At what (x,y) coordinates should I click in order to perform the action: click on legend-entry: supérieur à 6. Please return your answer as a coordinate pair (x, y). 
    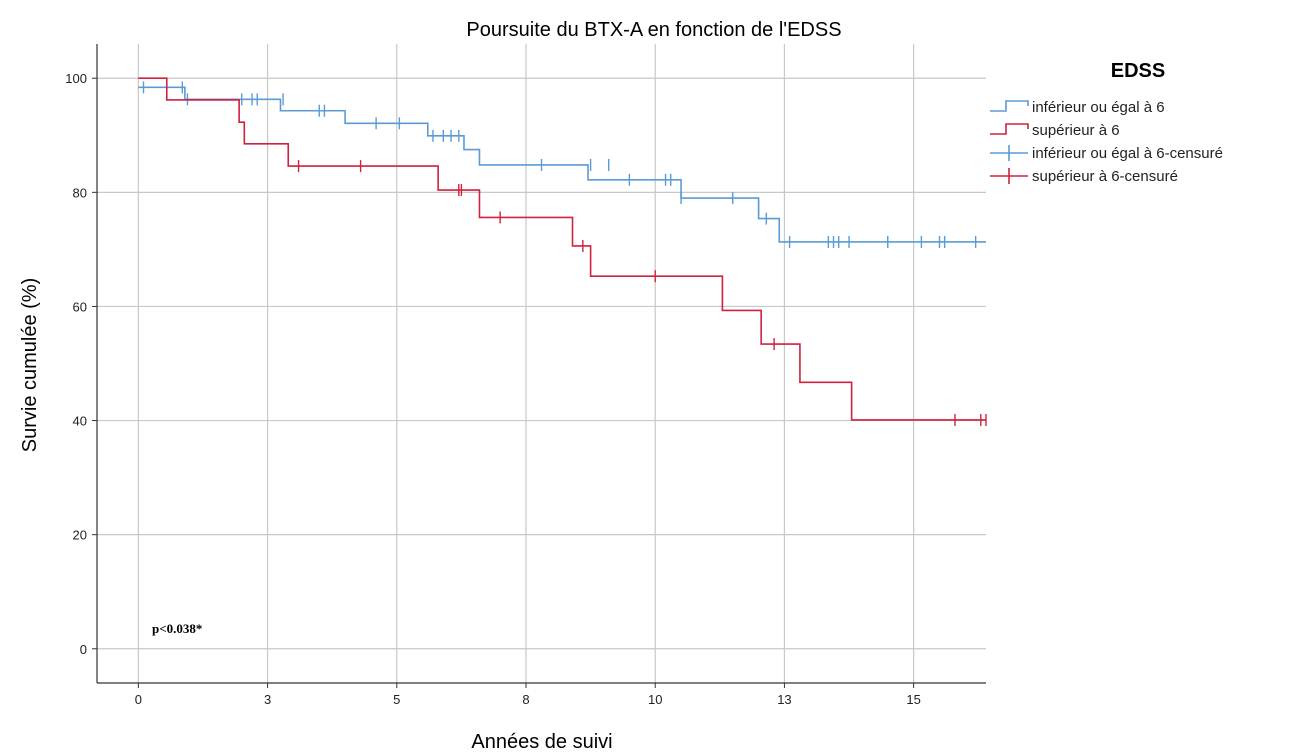
    Looking at the image, I should click on (1055, 130).